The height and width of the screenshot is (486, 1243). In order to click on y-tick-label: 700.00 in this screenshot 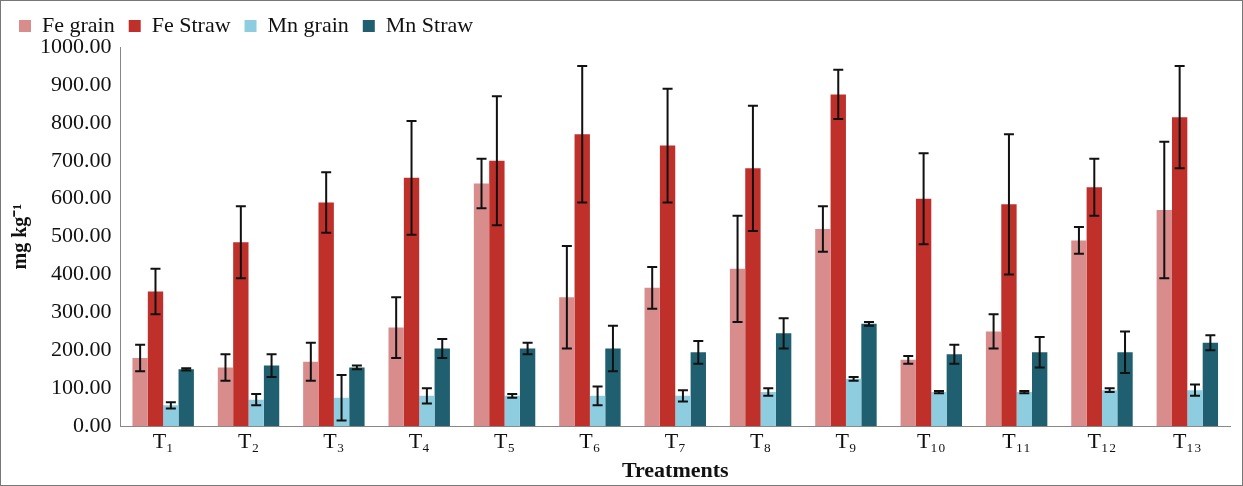, I will do `click(81, 159)`.